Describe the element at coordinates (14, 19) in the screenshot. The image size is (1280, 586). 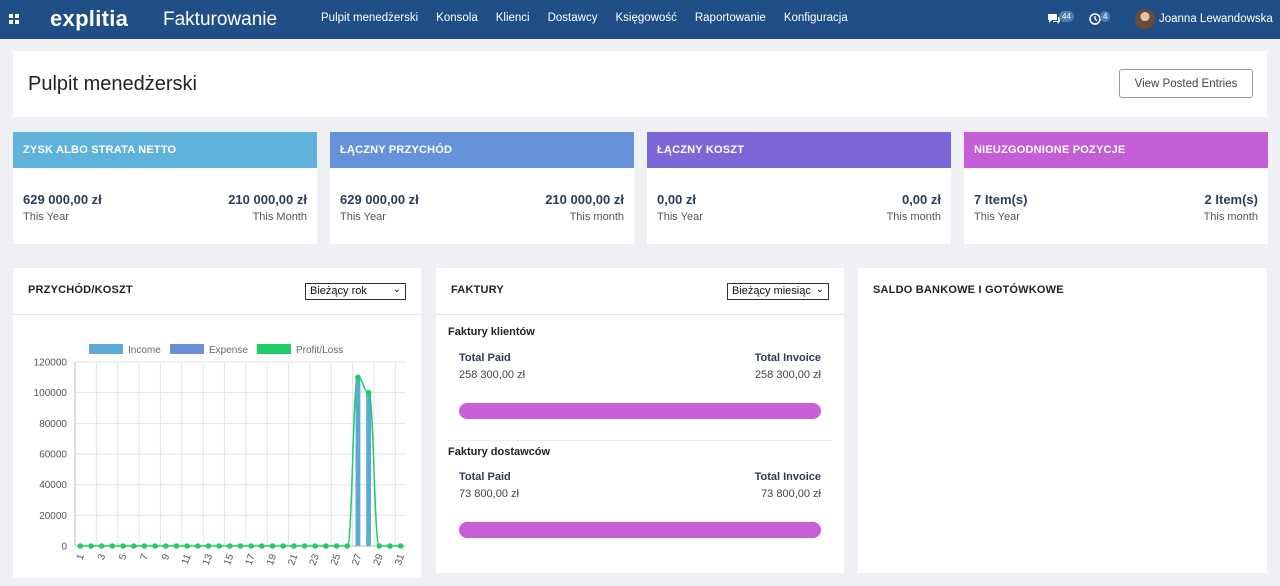
I see `apps-grid-icon` at that location.